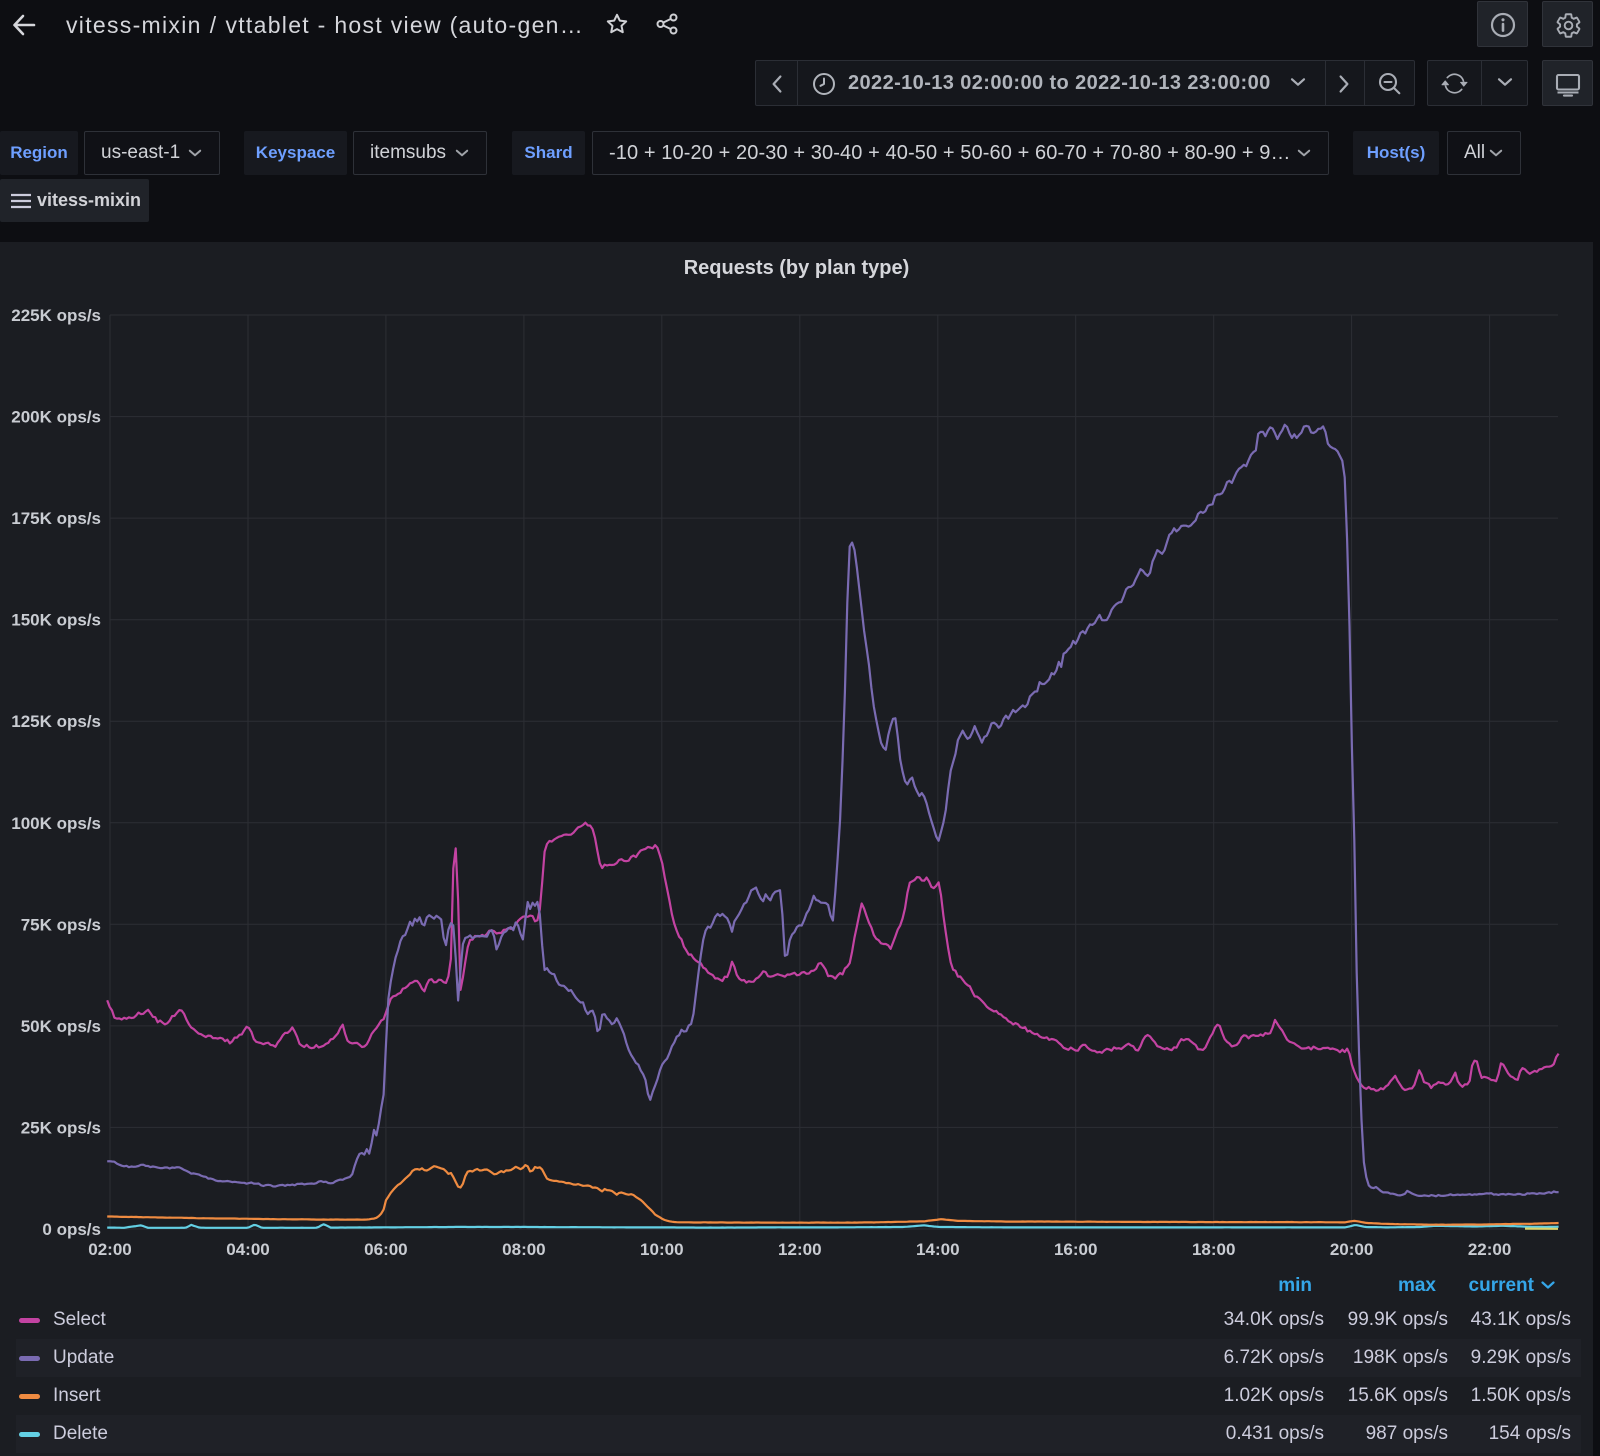 This screenshot has width=1600, height=1456. Describe the element at coordinates (1489, 1249) in the screenshot. I see `svg-text: 22:00` at that location.